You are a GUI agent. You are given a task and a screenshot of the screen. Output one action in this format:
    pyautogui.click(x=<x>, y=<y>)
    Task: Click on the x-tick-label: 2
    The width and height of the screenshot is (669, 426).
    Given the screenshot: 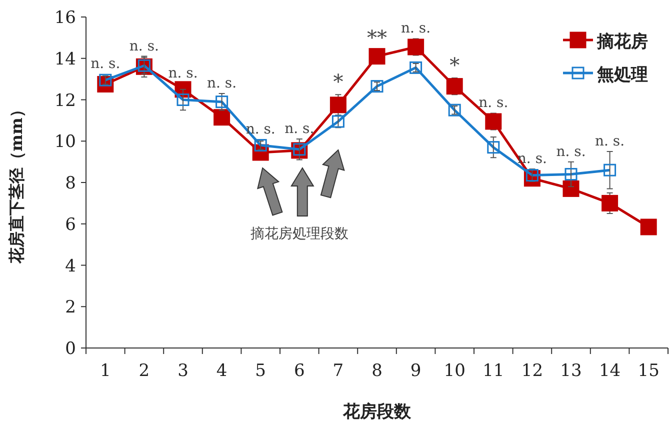 What is the action you would take?
    pyautogui.click(x=144, y=371)
    